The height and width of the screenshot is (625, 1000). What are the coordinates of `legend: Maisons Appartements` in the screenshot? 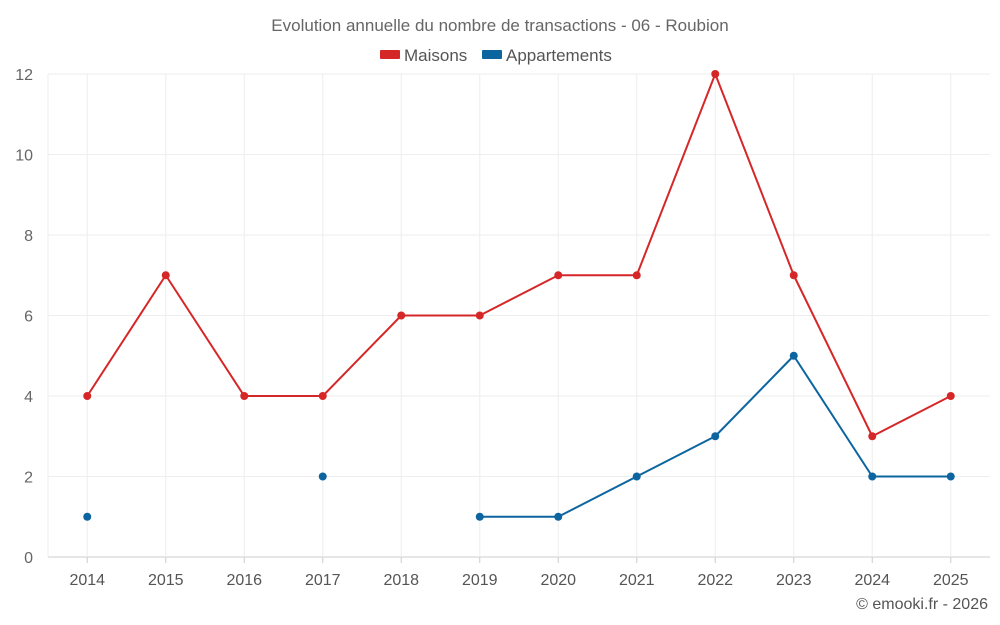 It's located at (496, 55).